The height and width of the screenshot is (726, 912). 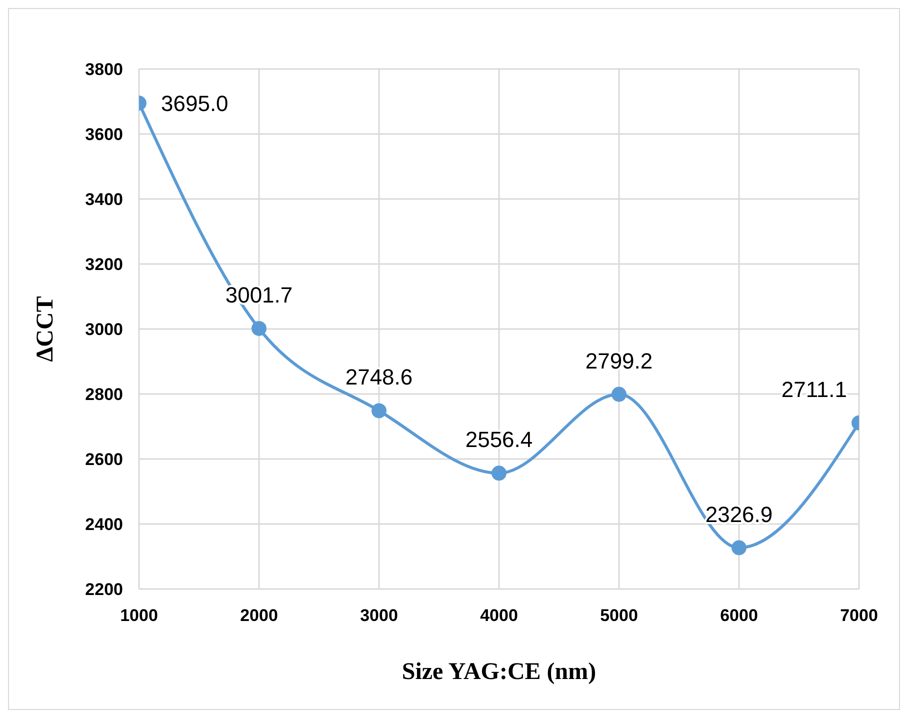 I want to click on data-label: 2326.9, so click(x=739, y=514).